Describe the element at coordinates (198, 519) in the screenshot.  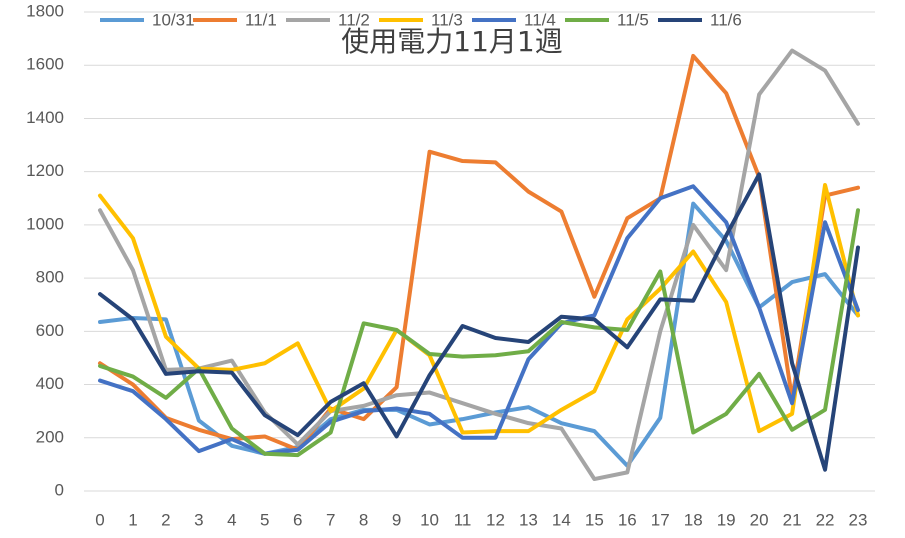
I see `x-tick-label: 3` at that location.